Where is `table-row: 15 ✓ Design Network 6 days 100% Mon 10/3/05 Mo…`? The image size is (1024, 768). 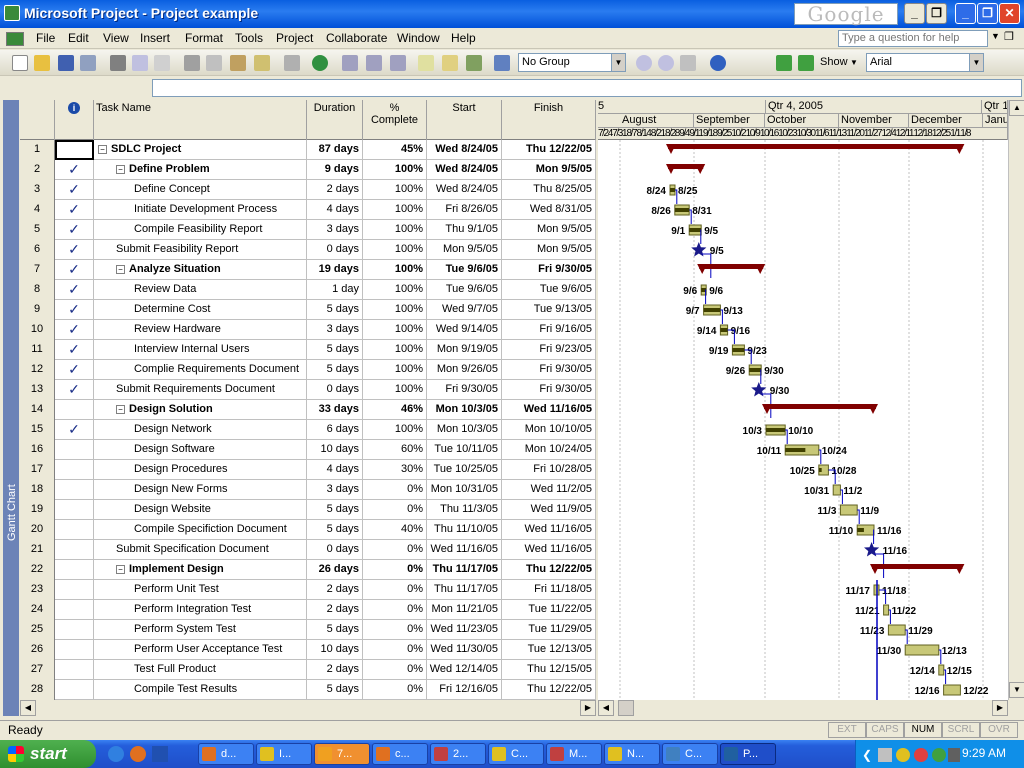 table-row: 15 ✓ Design Network 6 days 100% Mon 10/3/05 Mo… is located at coordinates (308, 430).